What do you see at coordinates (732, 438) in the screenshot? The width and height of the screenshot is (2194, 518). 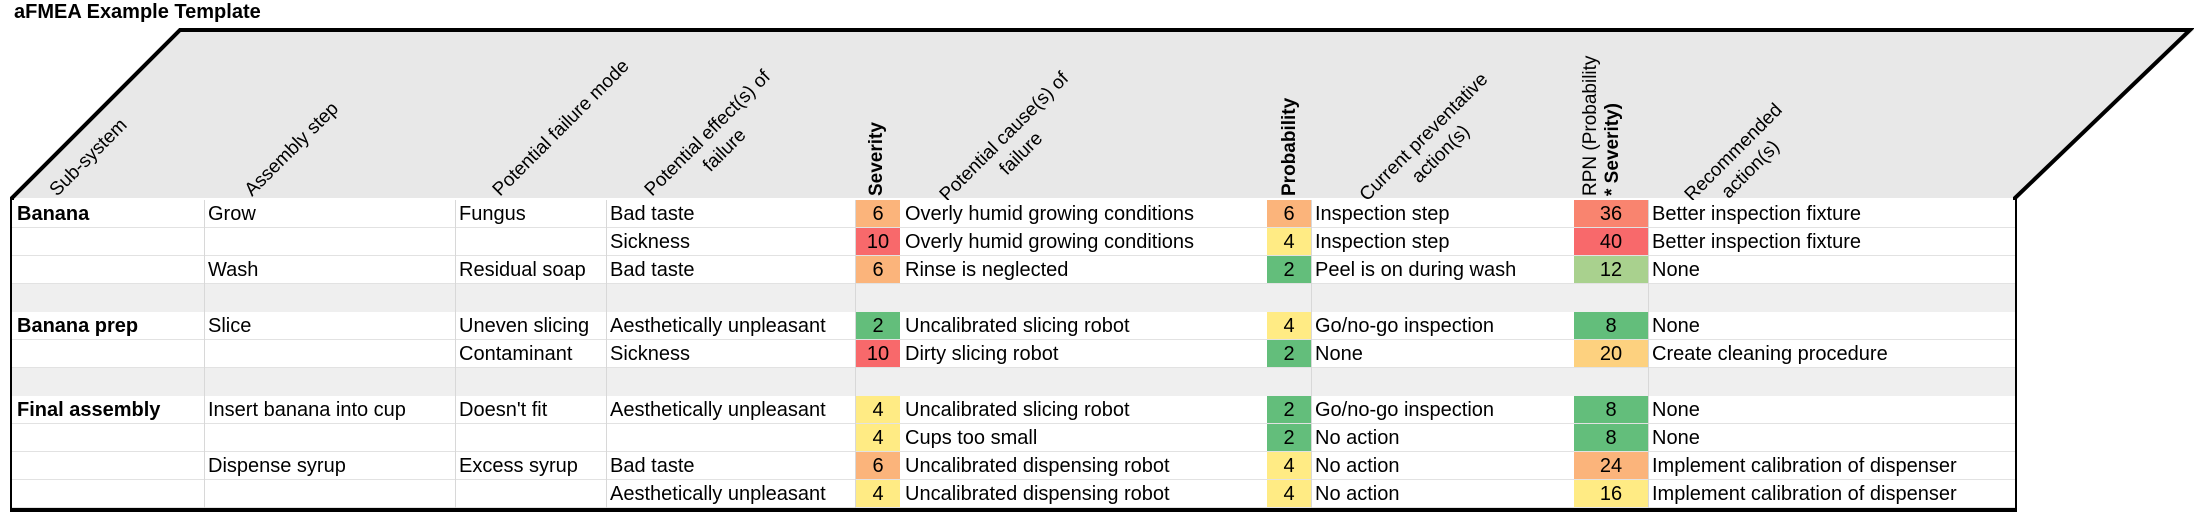 I see `cell-effect` at bounding box center [732, 438].